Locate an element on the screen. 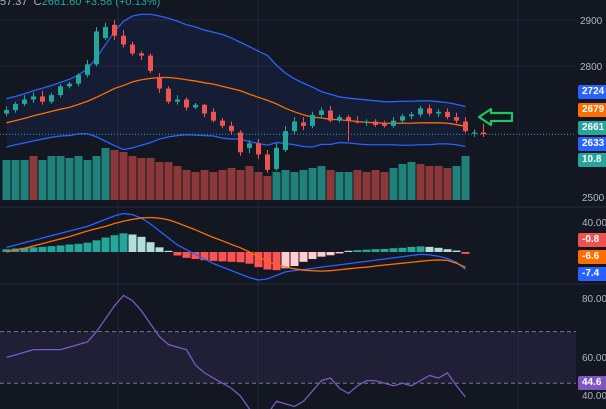 Image resolution: width=606 pixels, height=409 pixels. macd-signal-line is located at coordinates (236, 244).